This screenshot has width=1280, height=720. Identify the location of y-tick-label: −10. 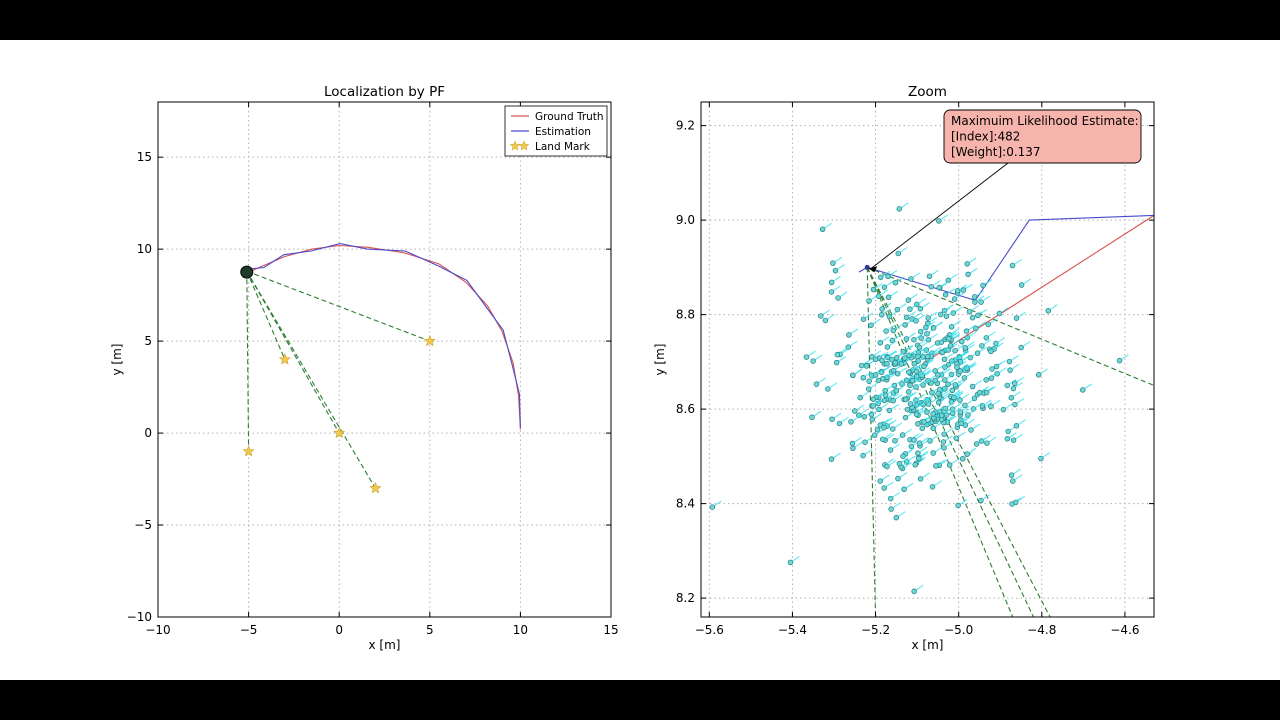
(139, 617).